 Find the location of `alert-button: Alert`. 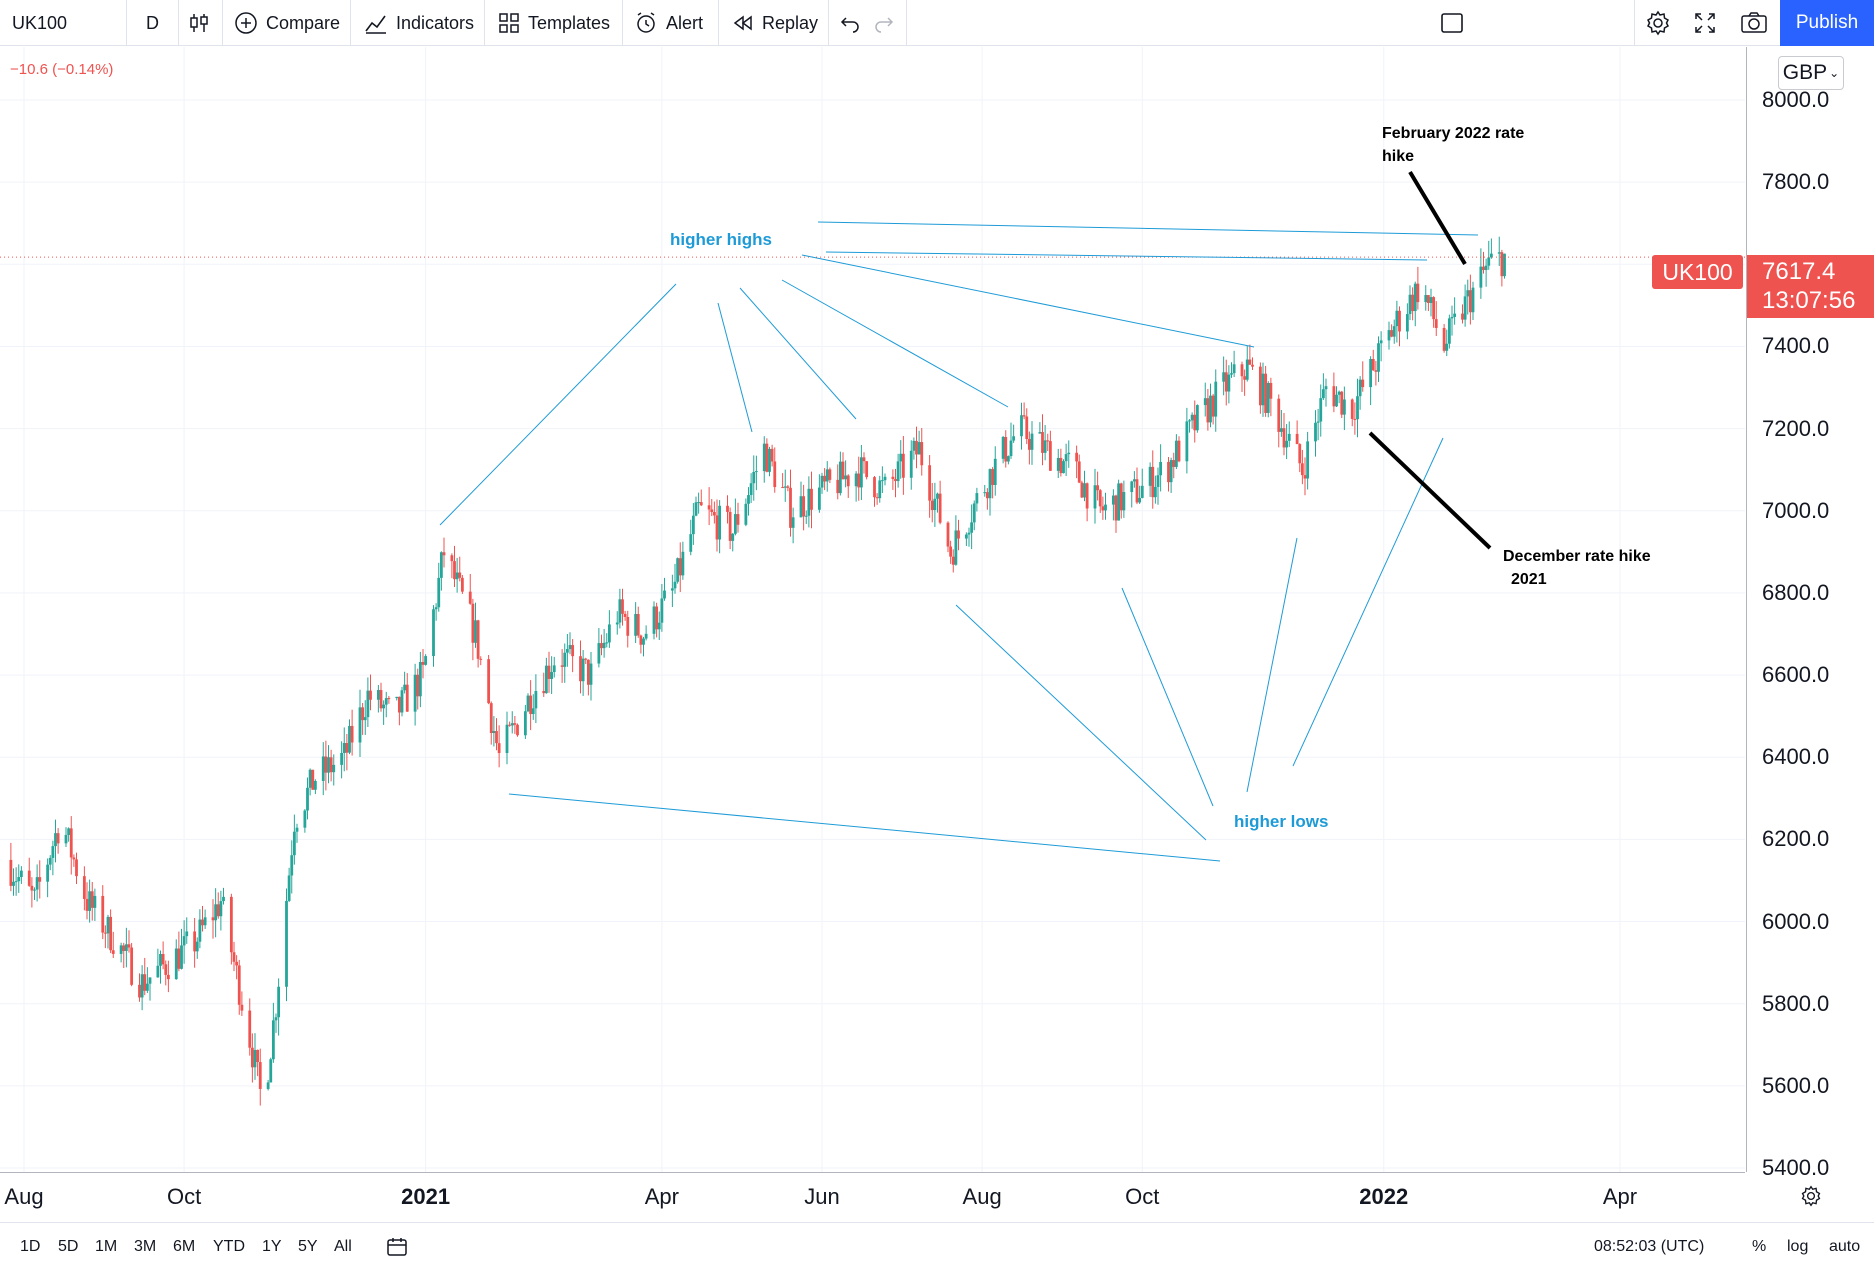

alert-button: Alert is located at coordinates (668, 23).